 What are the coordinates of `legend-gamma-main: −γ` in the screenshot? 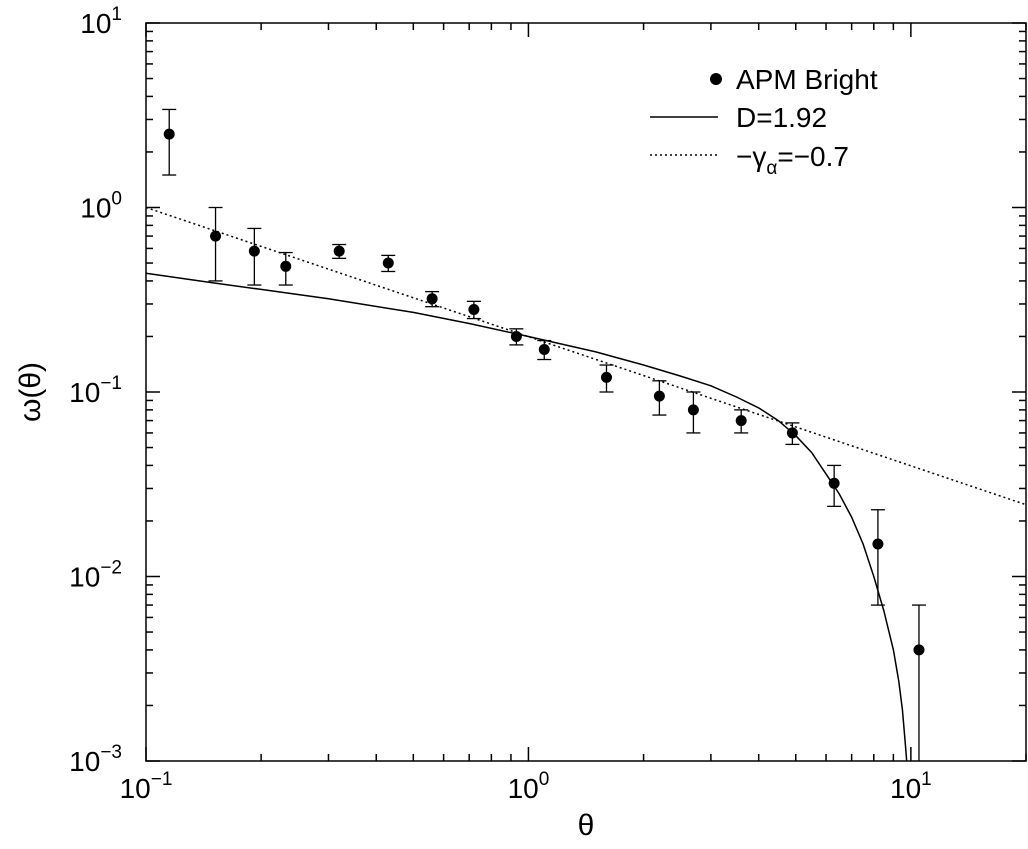 It's located at (751, 156).